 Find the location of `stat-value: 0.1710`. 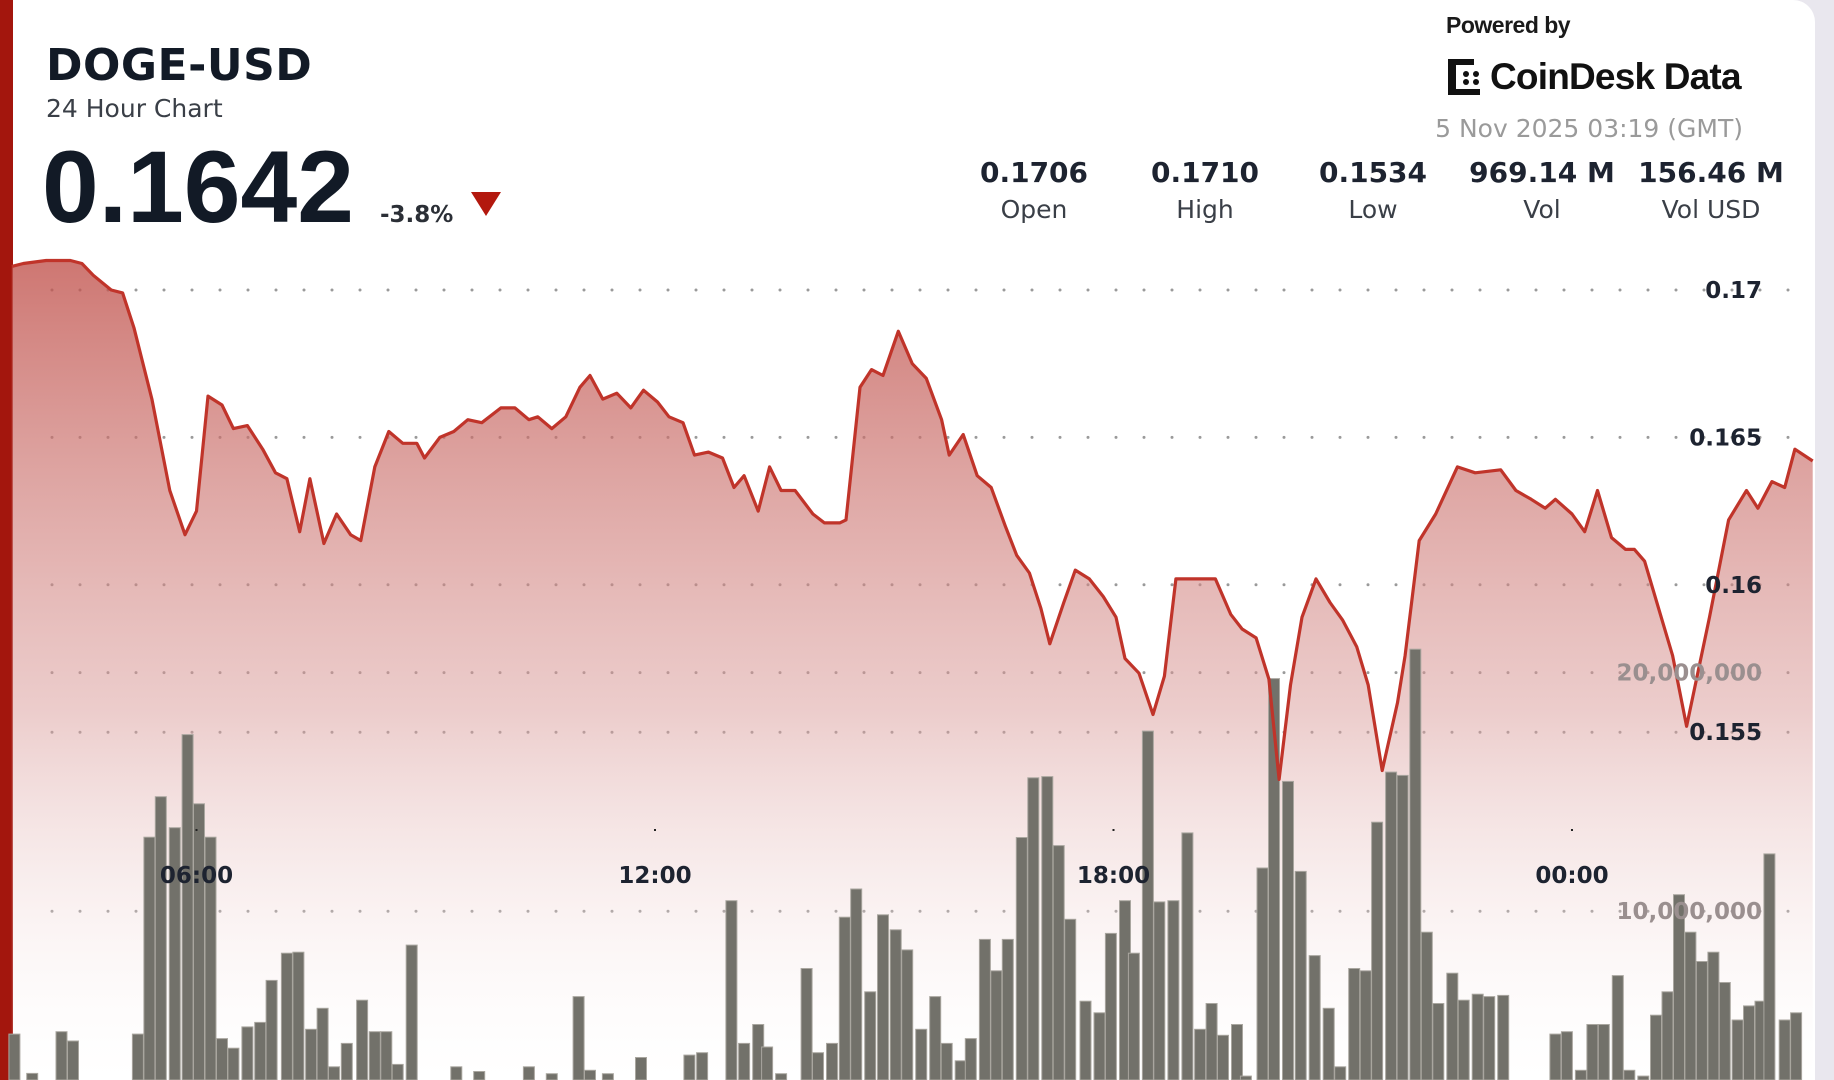

stat-value: 0.1710 is located at coordinates (1205, 172).